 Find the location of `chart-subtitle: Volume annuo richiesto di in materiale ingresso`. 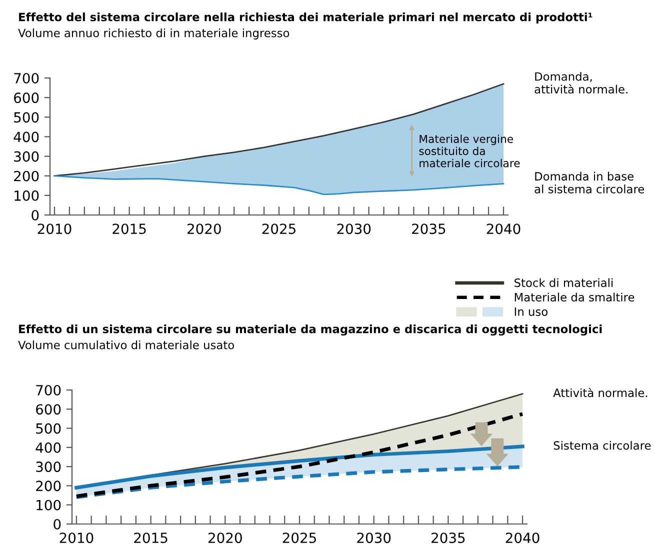

chart-subtitle: Volume annuo richiesto di in materiale ingresso is located at coordinates (154, 34).